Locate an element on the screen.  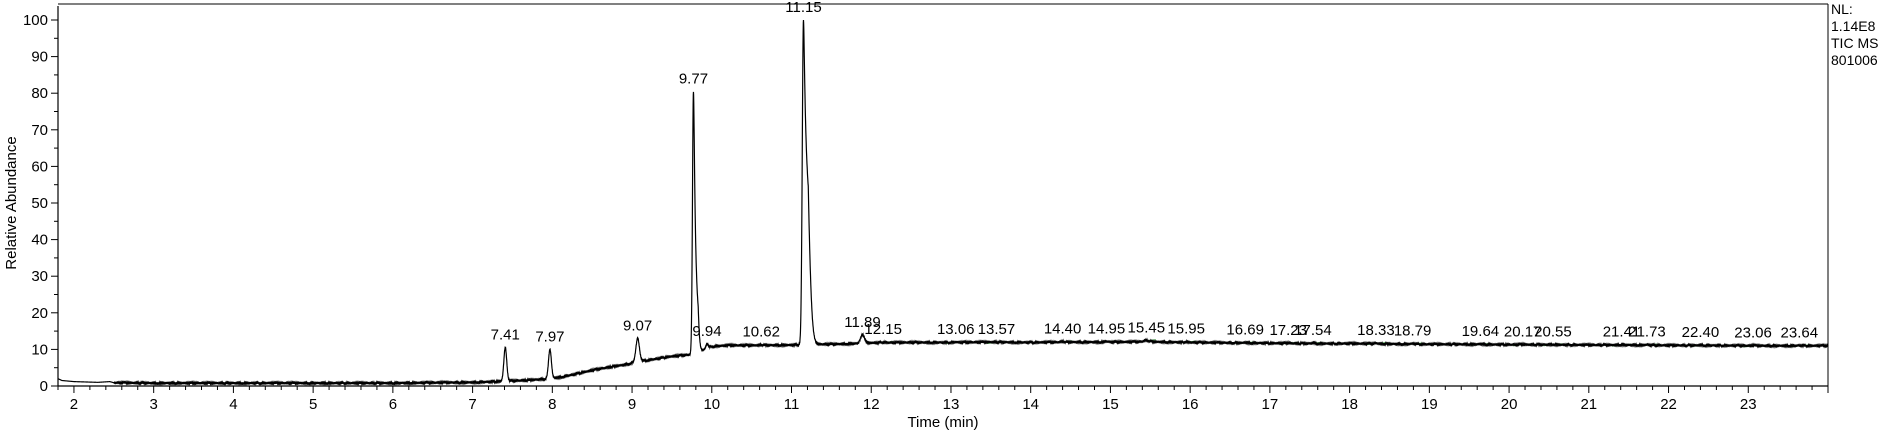
x-tick-label: 16 is located at coordinates (1190, 404).